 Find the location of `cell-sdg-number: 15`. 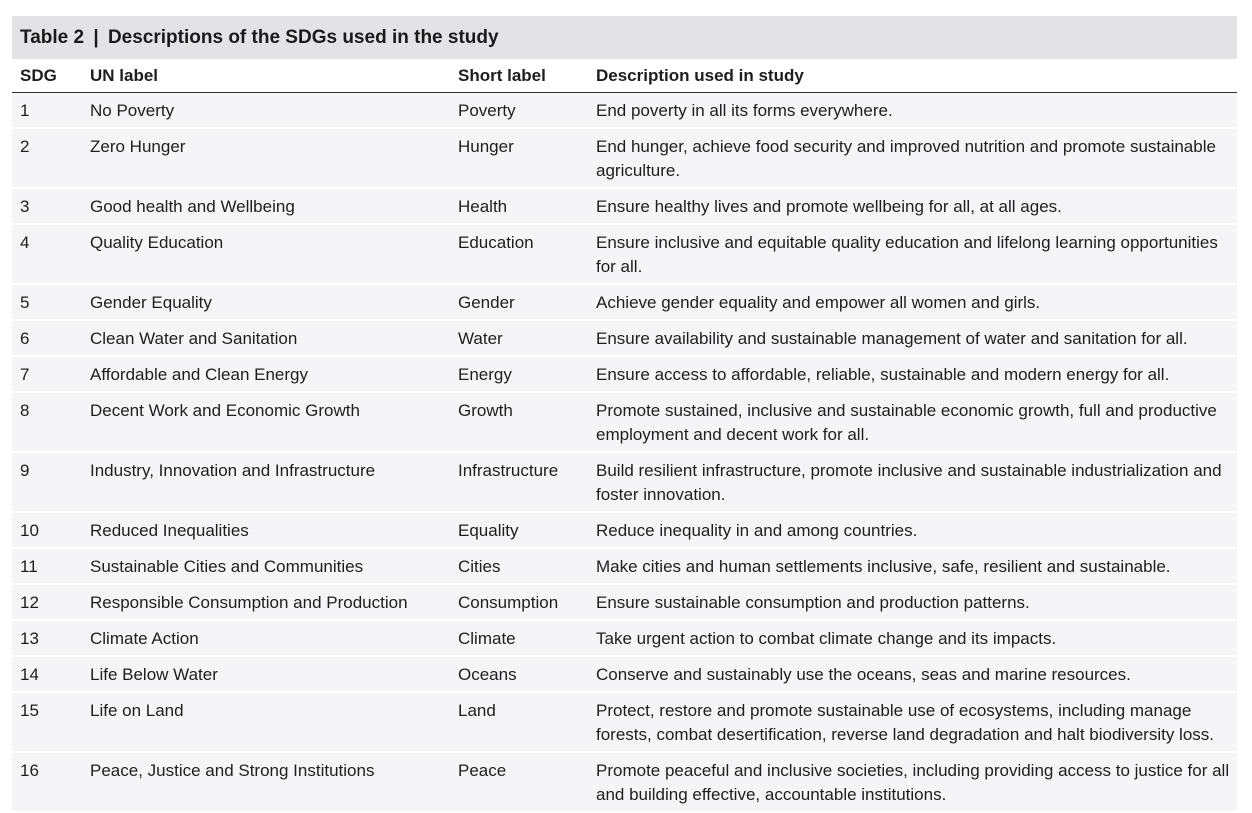

cell-sdg-number: 15 is located at coordinates (47, 723).